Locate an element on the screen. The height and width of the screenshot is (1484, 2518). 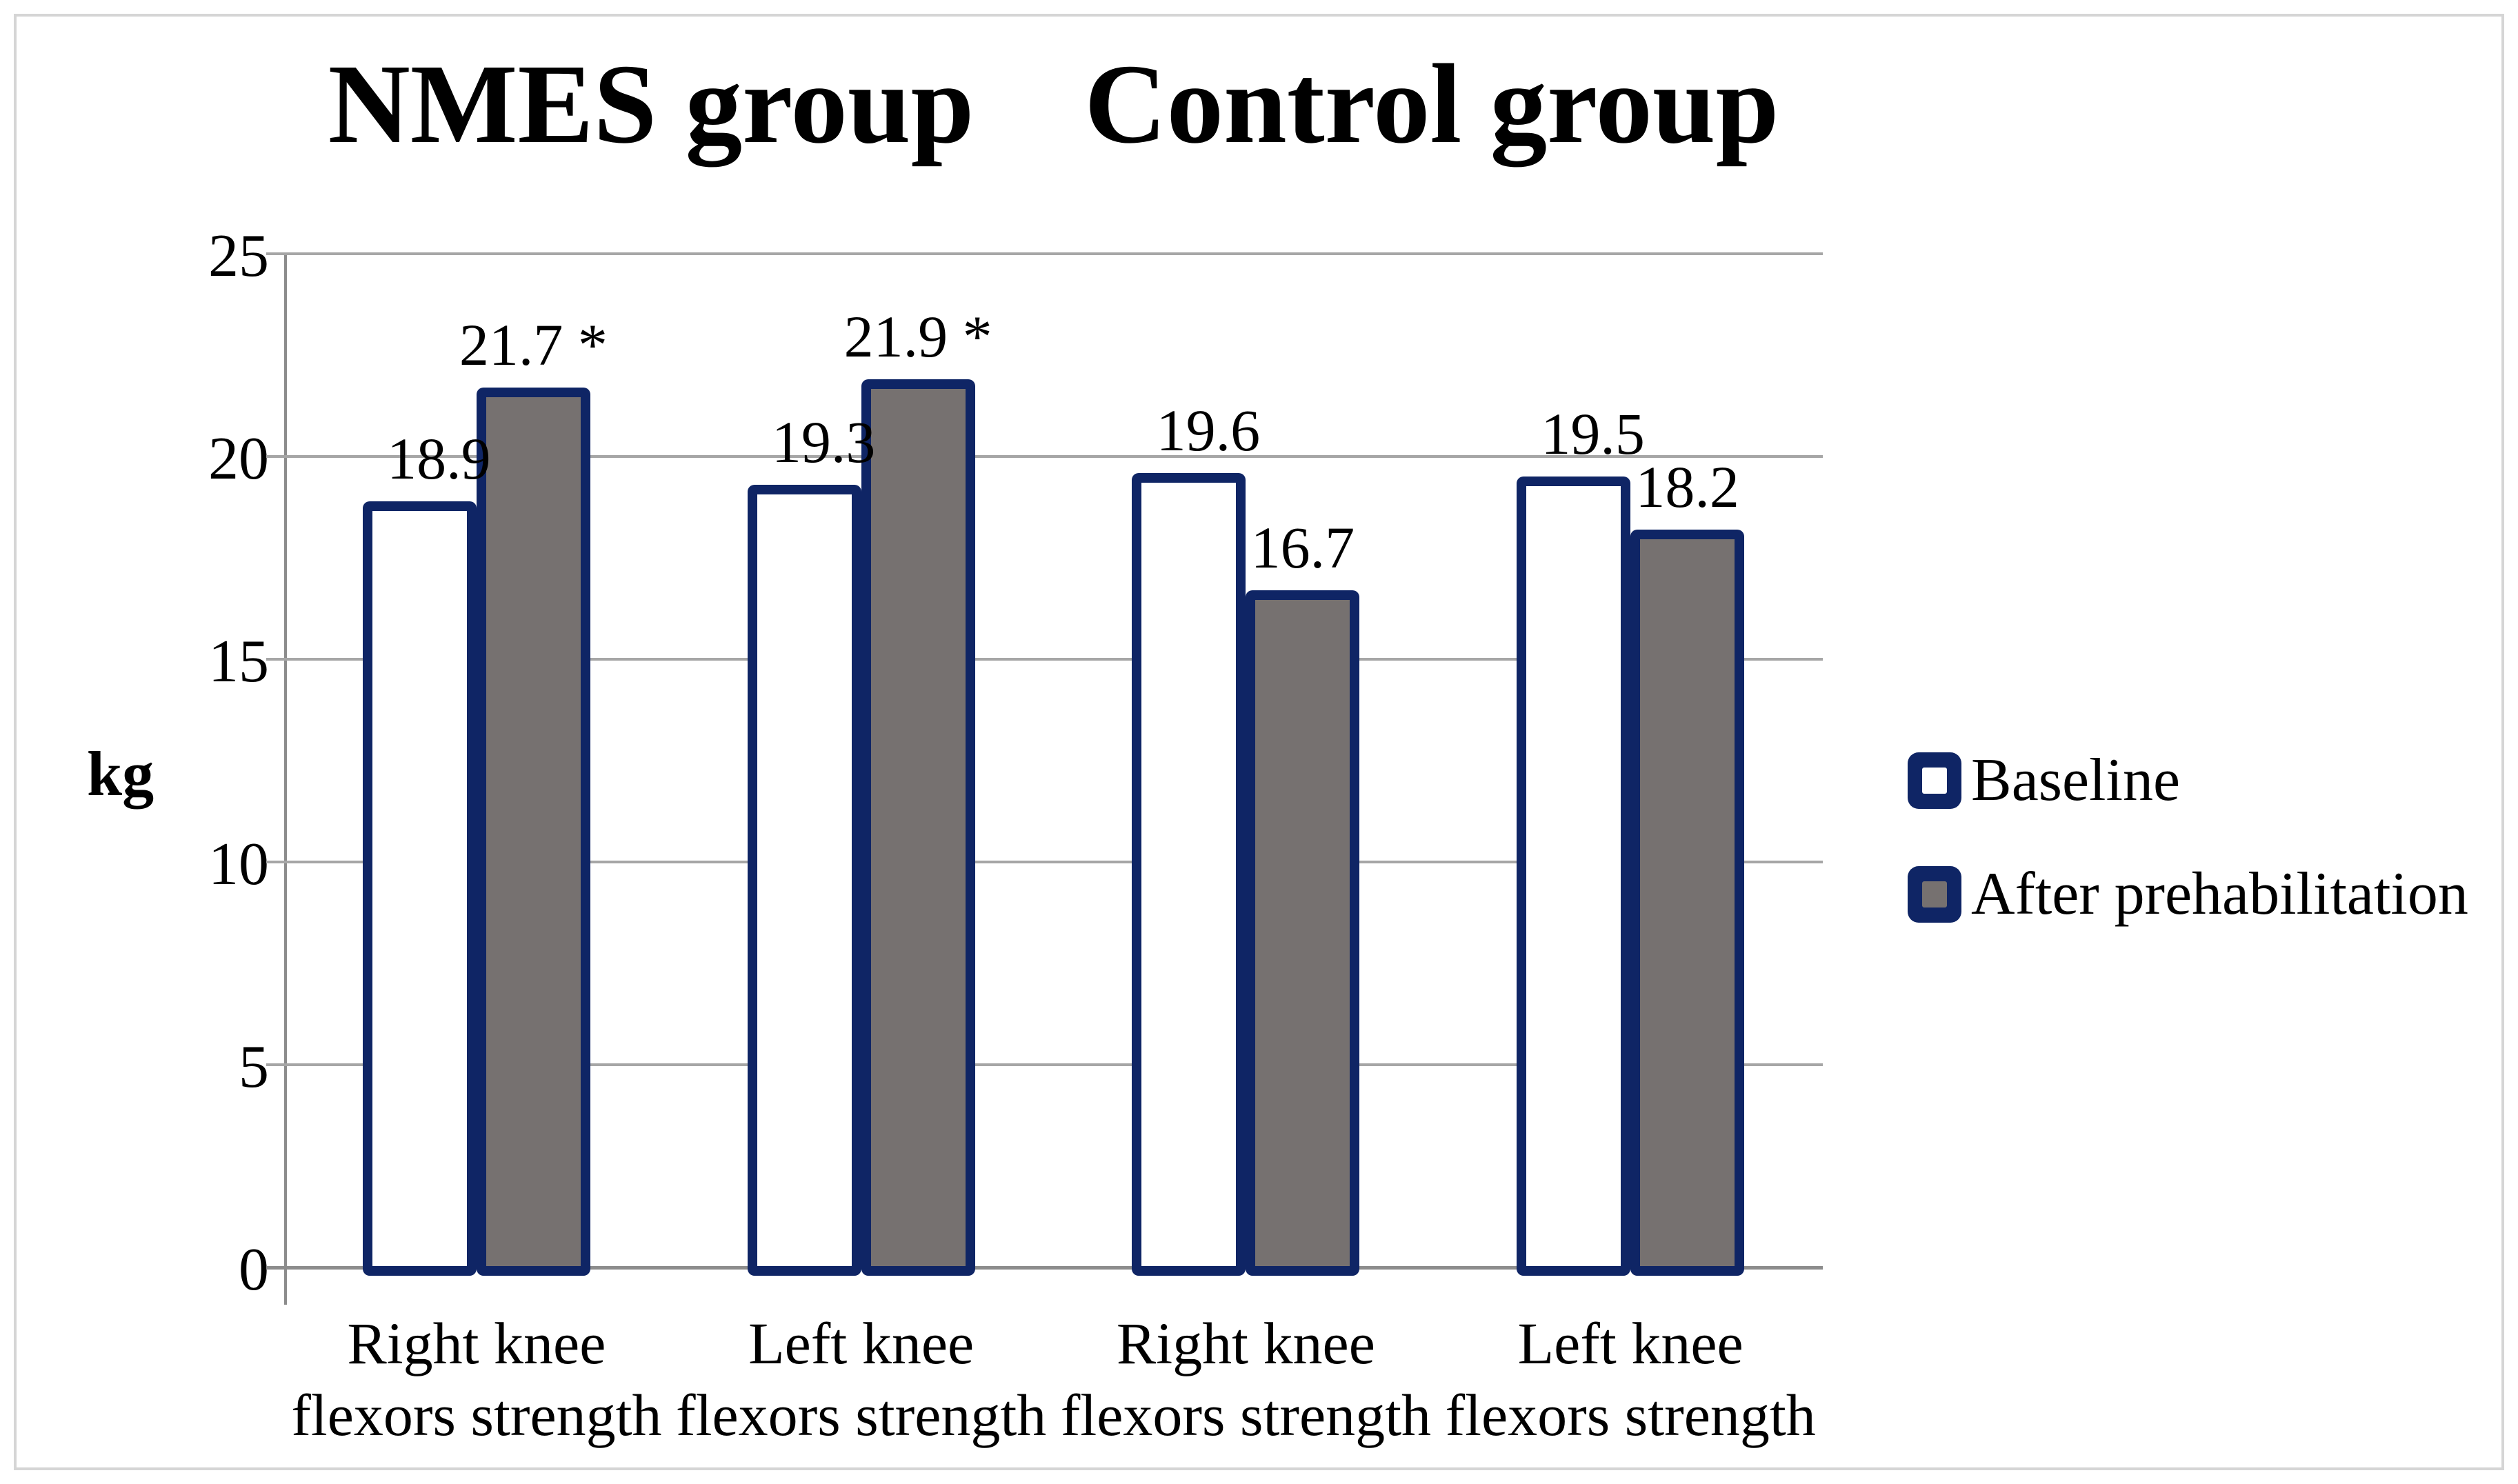
legend-label: Baseline is located at coordinates (2076, 781).